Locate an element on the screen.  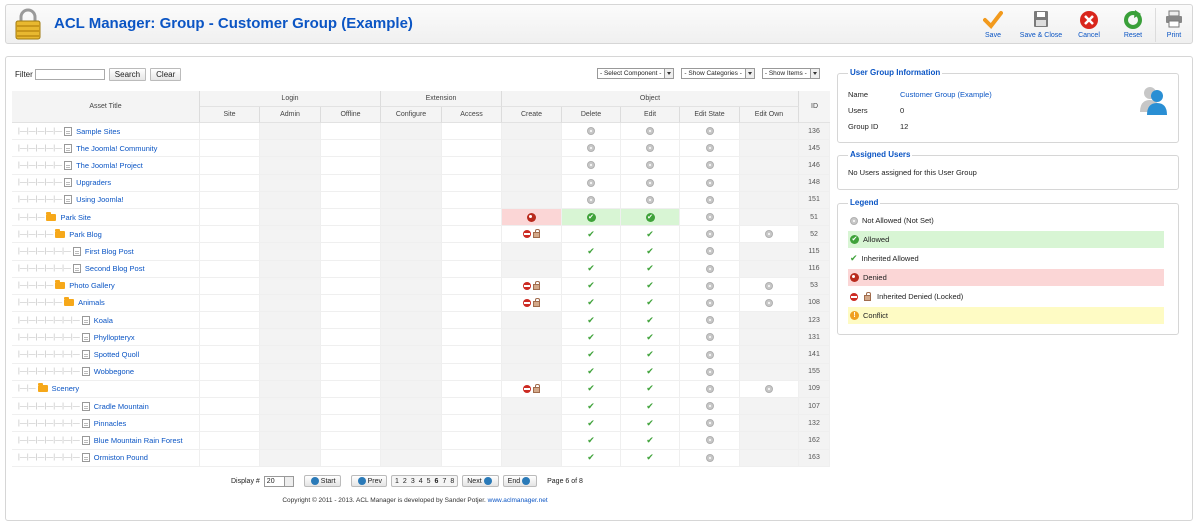
clear-button: Clear is located at coordinates (166, 74).